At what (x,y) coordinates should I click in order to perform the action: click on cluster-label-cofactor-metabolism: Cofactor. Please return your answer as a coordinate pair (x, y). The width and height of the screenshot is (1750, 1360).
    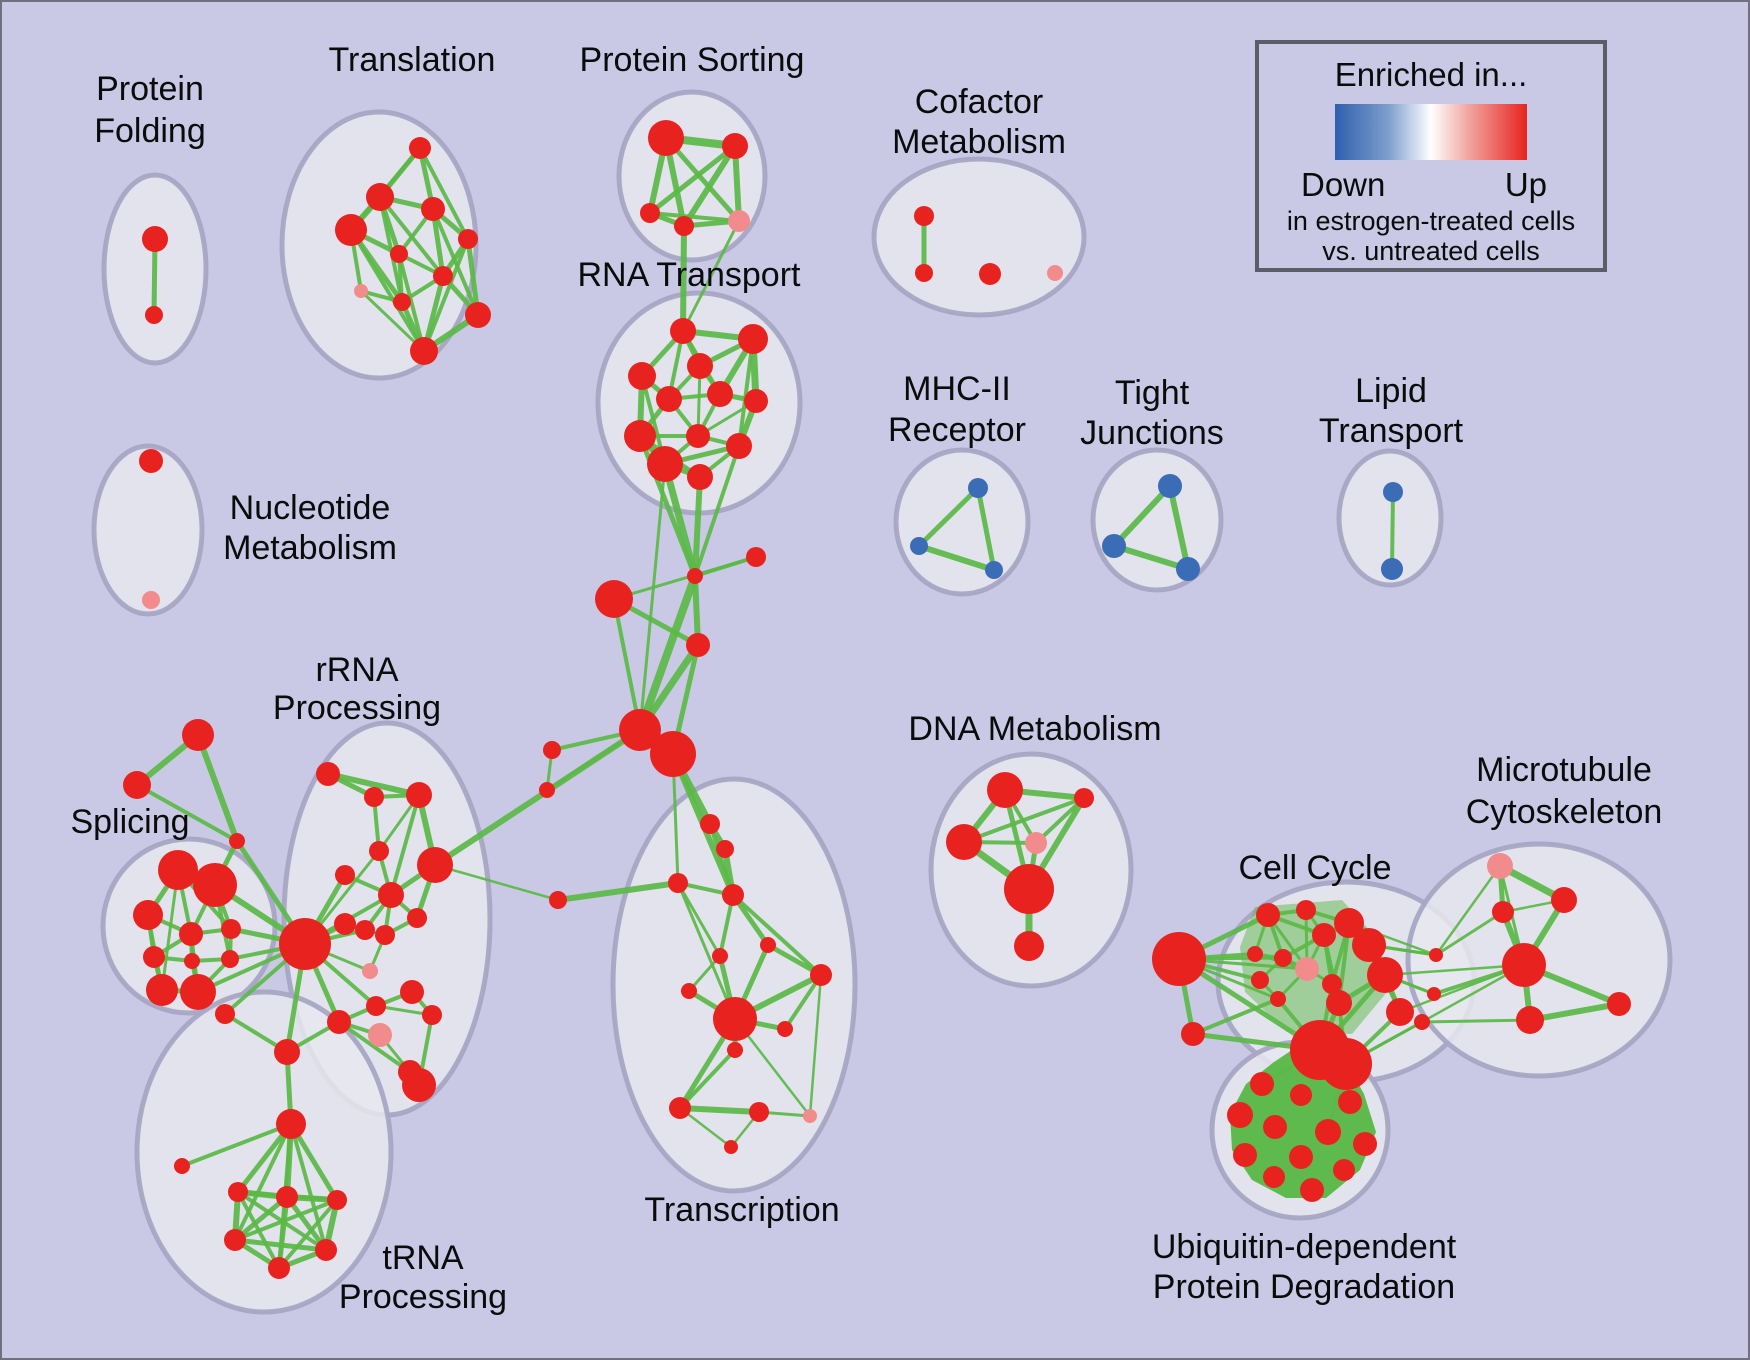
    Looking at the image, I should click on (979, 102).